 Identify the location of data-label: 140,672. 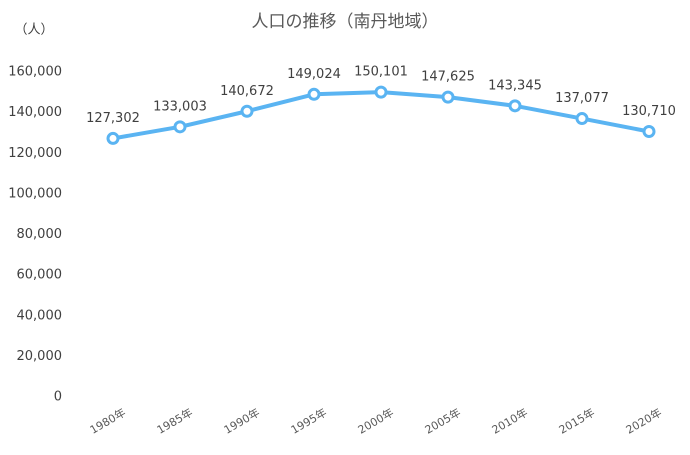
(247, 91).